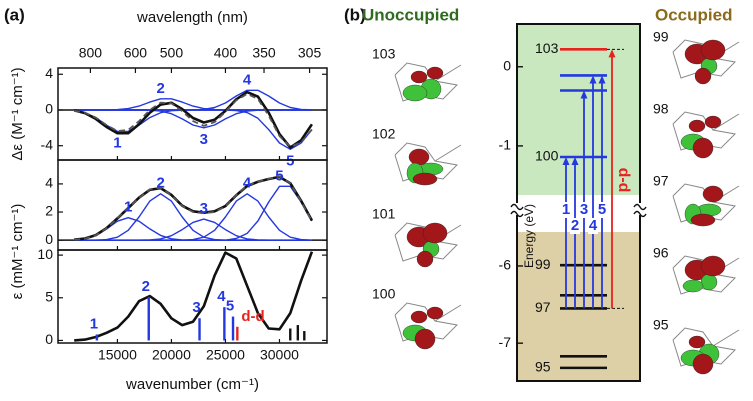 Image resolution: width=753 pixels, height=401 pixels. I want to click on orbital-label: 101, so click(384, 214).